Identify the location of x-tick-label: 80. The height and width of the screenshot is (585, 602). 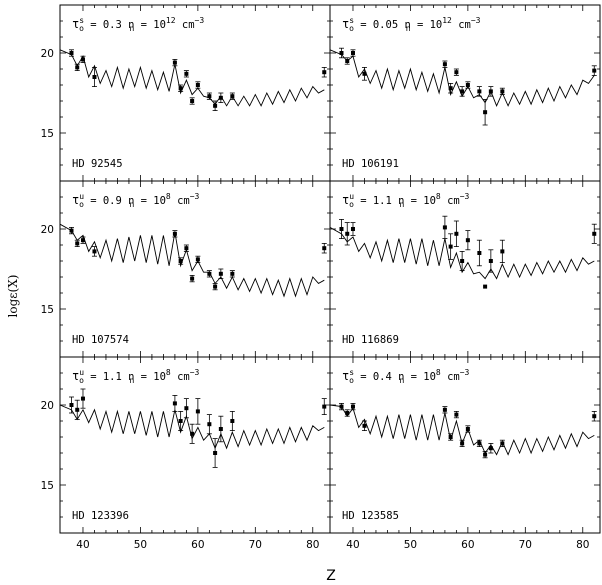
(312, 545).